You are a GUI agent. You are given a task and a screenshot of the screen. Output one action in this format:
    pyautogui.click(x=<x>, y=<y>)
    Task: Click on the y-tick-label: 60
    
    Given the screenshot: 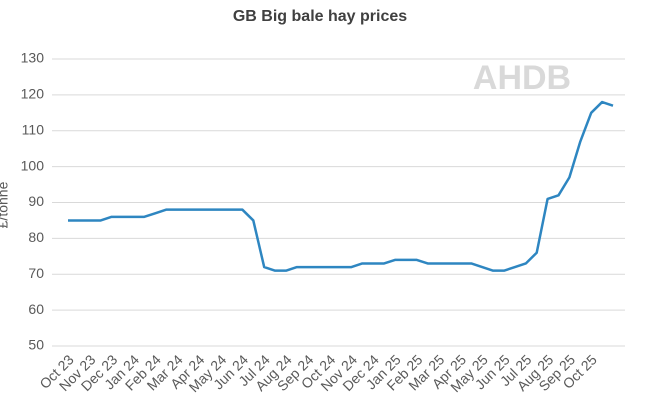 What is the action you would take?
    pyautogui.click(x=36, y=309)
    